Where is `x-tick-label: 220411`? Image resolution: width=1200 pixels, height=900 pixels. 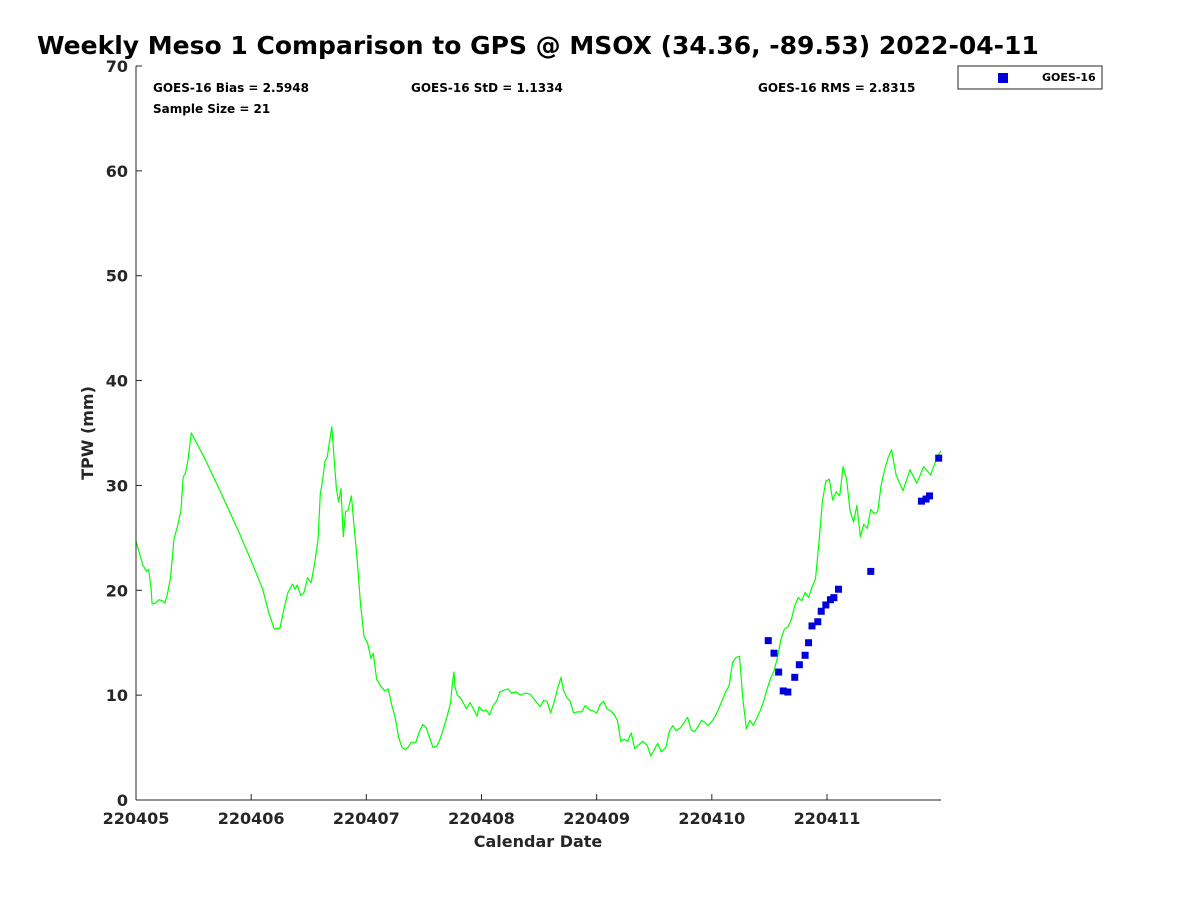 x-tick-label: 220411 is located at coordinates (827, 818).